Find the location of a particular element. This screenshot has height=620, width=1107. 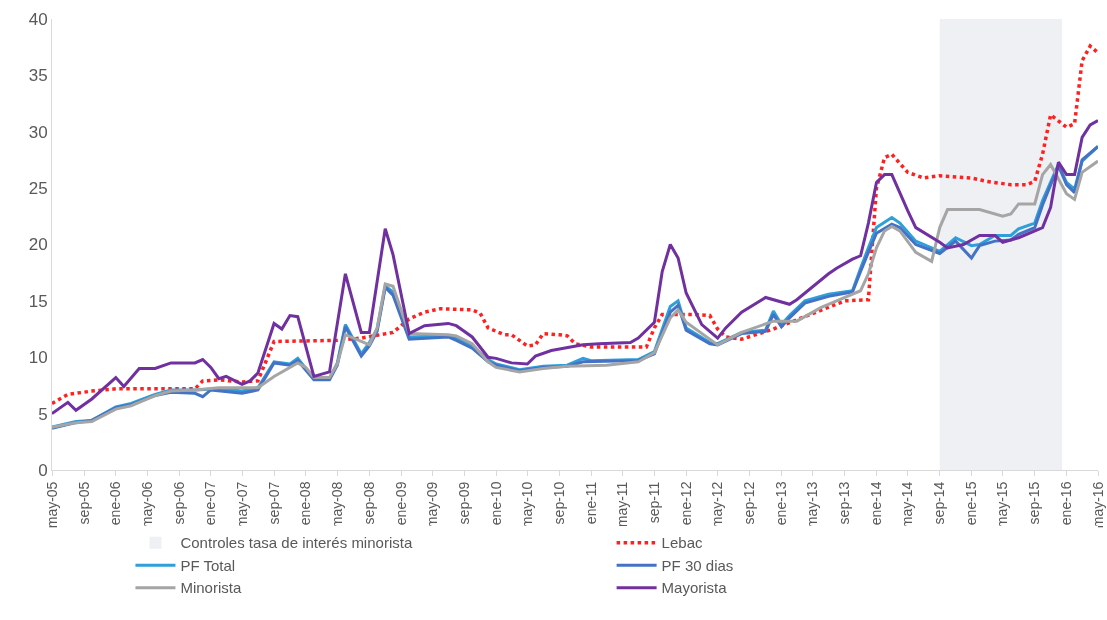

y-tick-label: 25 is located at coordinates (38, 189).